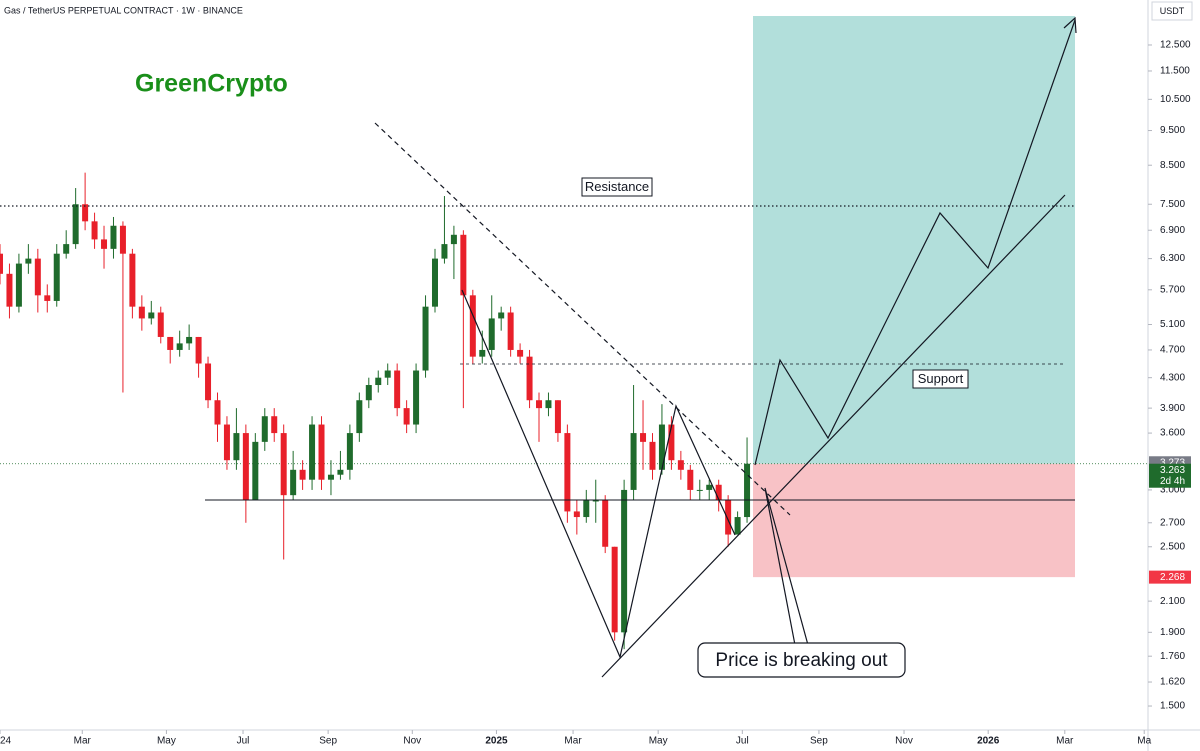 Image resolution: width=1200 pixels, height=751 pixels. Describe the element at coordinates (1172, 632) in the screenshot. I see `y-tick-label: 1.900` at that location.